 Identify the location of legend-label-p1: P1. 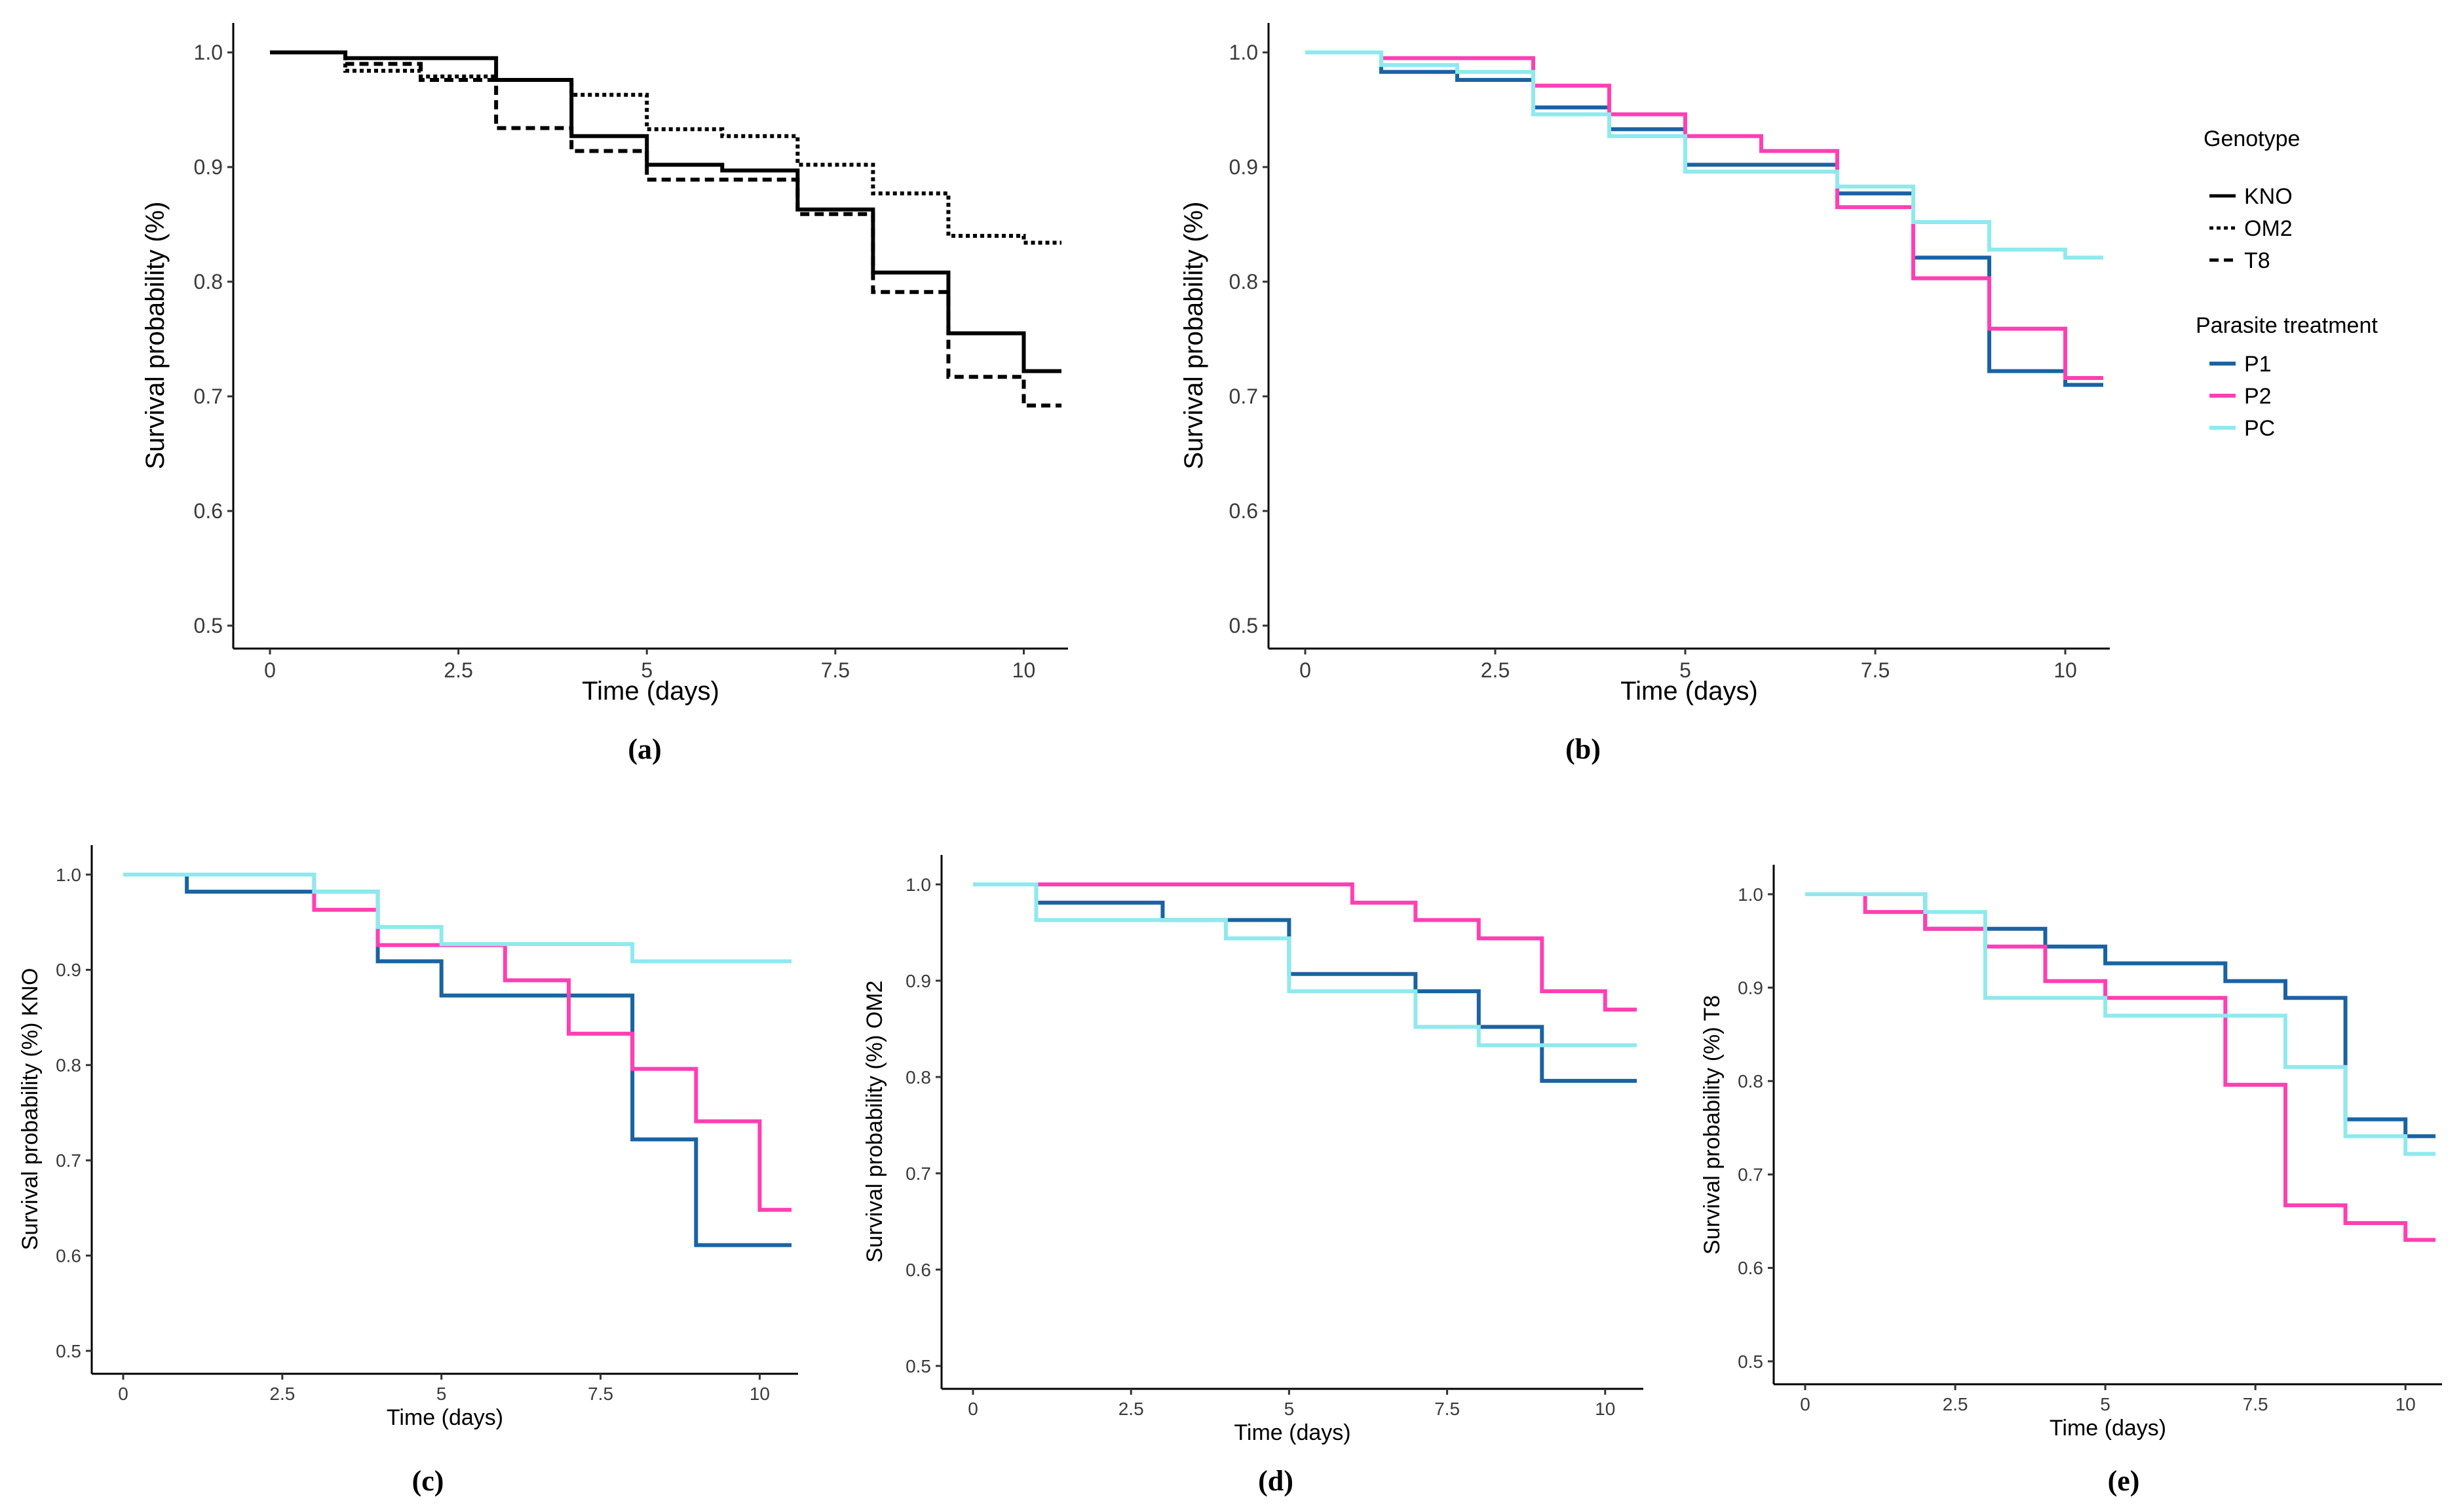
(2258, 364).